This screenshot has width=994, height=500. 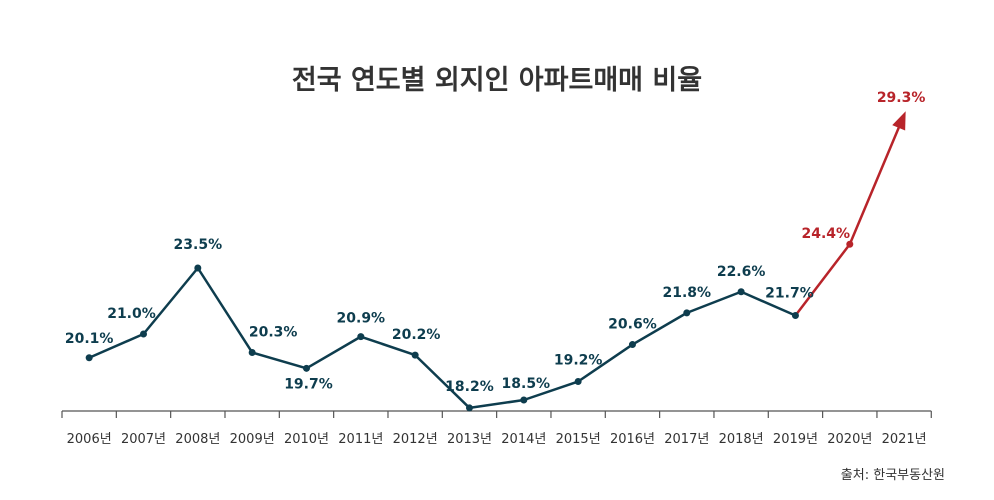 I want to click on x-tick-label: 2010년, so click(x=306, y=439).